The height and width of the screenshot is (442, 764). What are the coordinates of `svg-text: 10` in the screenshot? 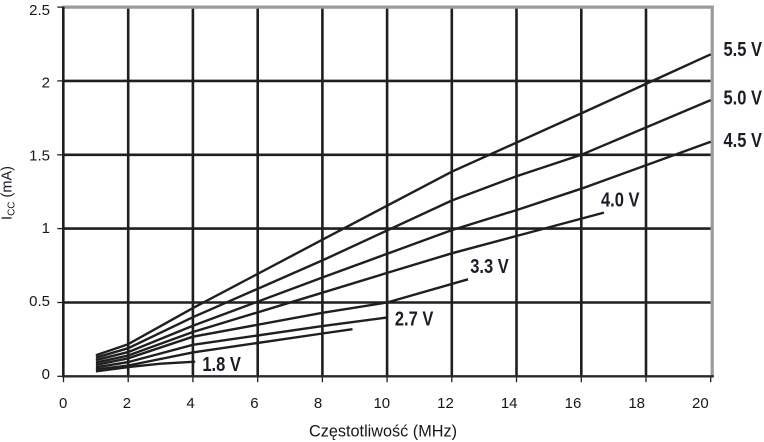 It's located at (381, 403).